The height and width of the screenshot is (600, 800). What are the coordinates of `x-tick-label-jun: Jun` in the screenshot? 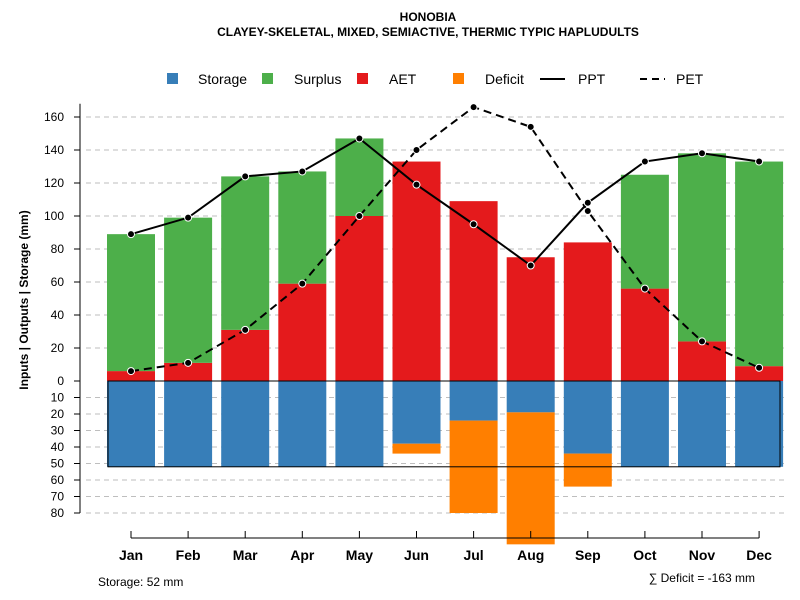 It's located at (416, 555).